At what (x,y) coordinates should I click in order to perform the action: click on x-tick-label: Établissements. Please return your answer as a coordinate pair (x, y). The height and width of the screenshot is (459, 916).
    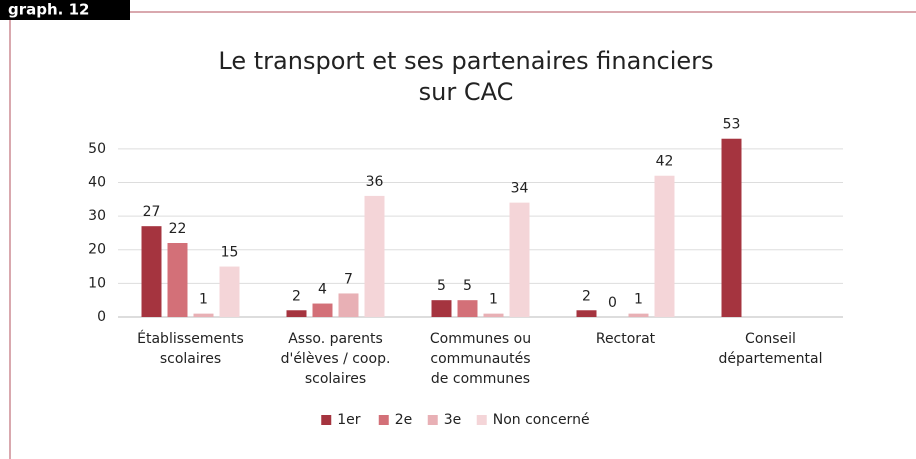
    Looking at the image, I should click on (190, 338).